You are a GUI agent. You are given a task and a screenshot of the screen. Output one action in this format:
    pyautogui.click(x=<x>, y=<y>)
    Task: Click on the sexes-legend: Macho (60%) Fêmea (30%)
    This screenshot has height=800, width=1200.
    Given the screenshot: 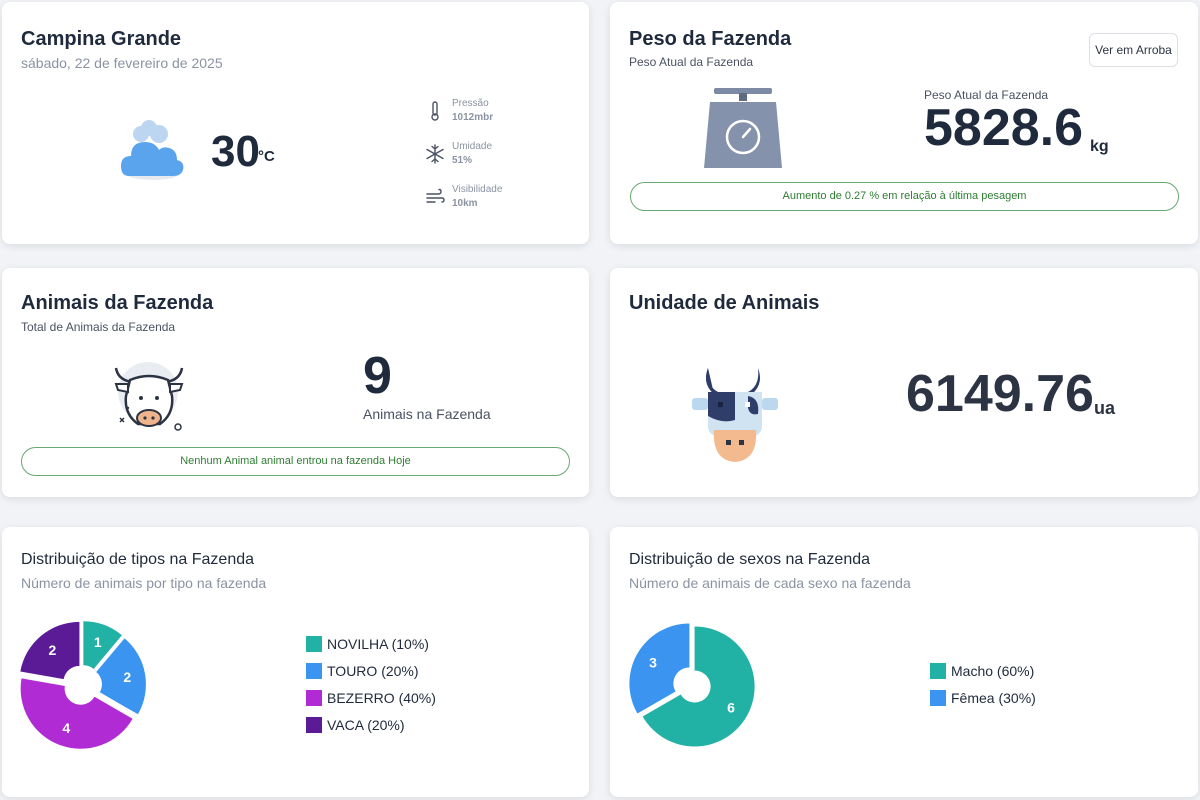 What is the action you would take?
    pyautogui.click(x=1020, y=693)
    